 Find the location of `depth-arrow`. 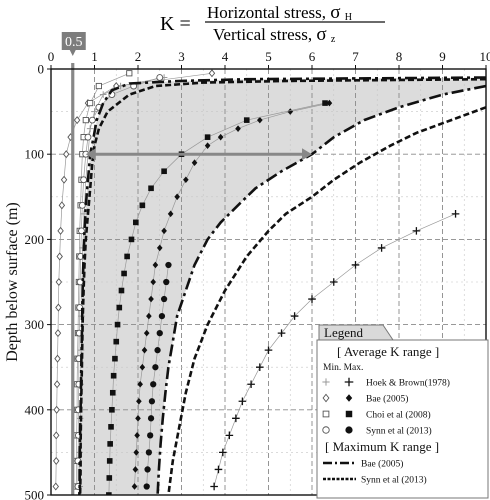

depth-arrow is located at coordinates (198, 154).